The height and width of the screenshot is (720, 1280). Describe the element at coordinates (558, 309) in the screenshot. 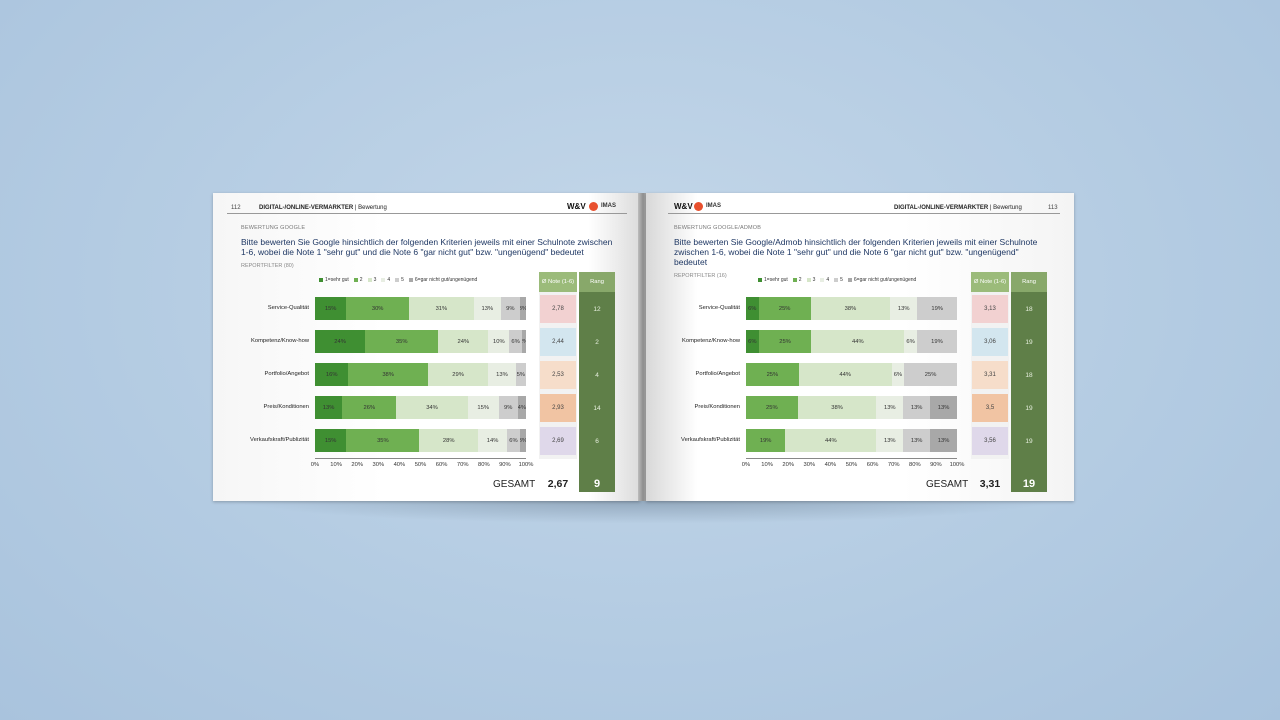

I see `note-value: 2,78` at that location.